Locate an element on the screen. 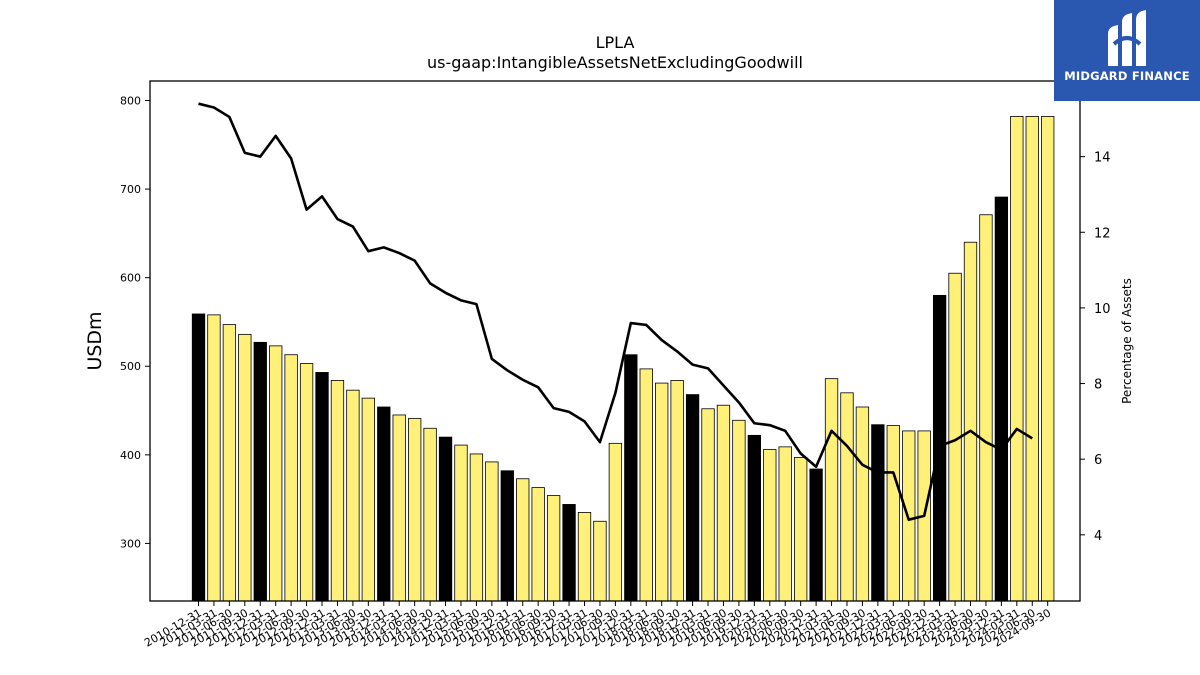  y-tick-label-300: 300 is located at coordinates (130, 543).